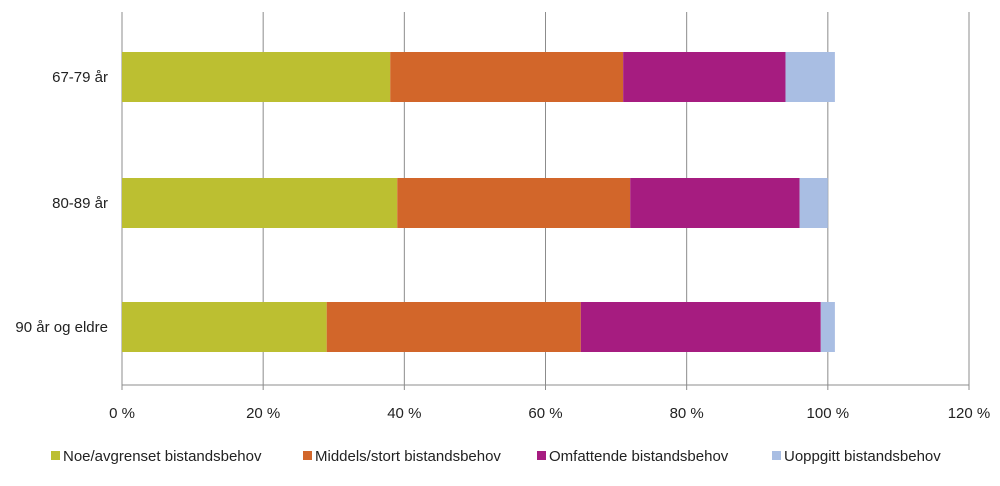 This screenshot has width=1000, height=486. I want to click on legend-label: Middels/stort bistandsbehov, so click(408, 456).